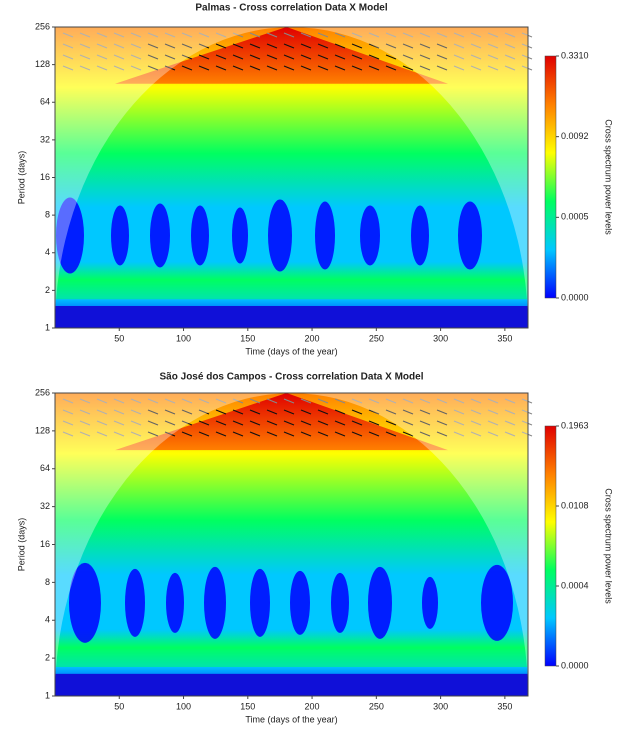 The width and height of the screenshot is (623, 731). I want to click on x-tick-label: 200, so click(312, 338).